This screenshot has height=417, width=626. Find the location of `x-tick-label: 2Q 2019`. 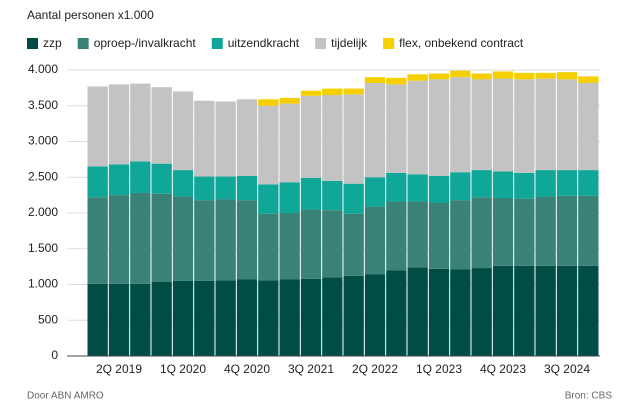

x-tick-label: 2Q 2019 is located at coordinates (119, 369).